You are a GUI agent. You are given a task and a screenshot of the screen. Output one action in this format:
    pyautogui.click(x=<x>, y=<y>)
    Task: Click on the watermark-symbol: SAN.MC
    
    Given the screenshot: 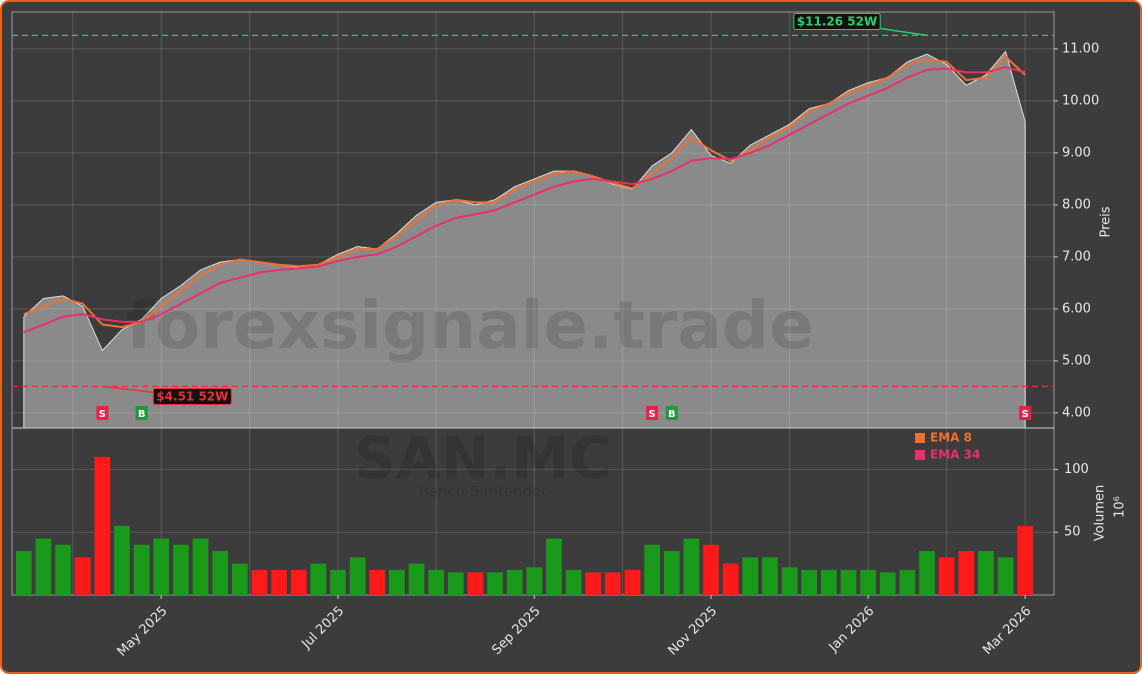 What is the action you would take?
    pyautogui.click(x=483, y=458)
    